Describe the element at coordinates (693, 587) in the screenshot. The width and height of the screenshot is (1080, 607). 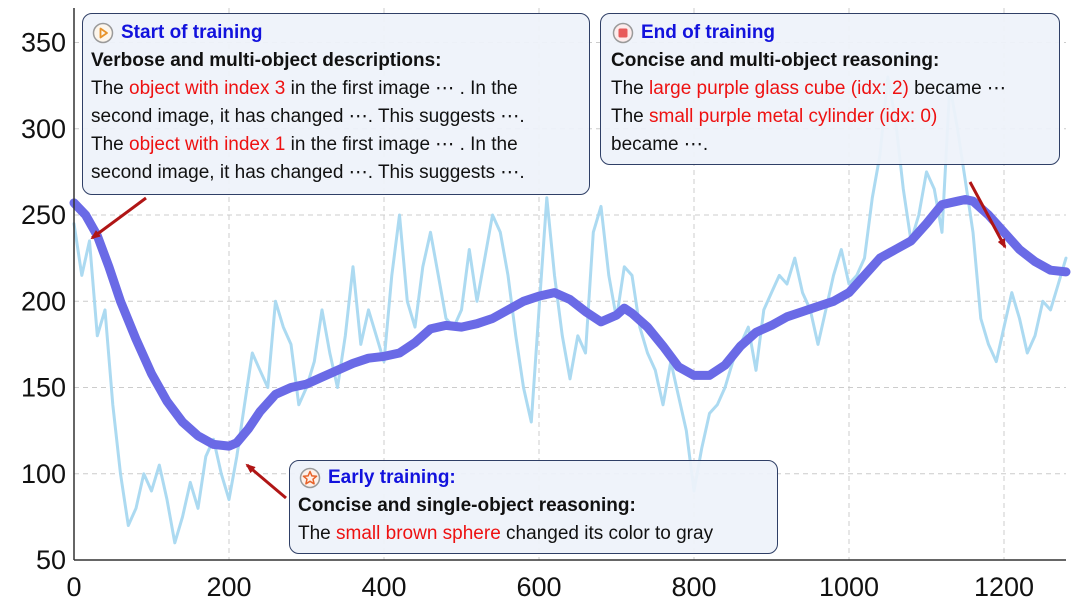
I see `x-tick-label: 800` at that location.